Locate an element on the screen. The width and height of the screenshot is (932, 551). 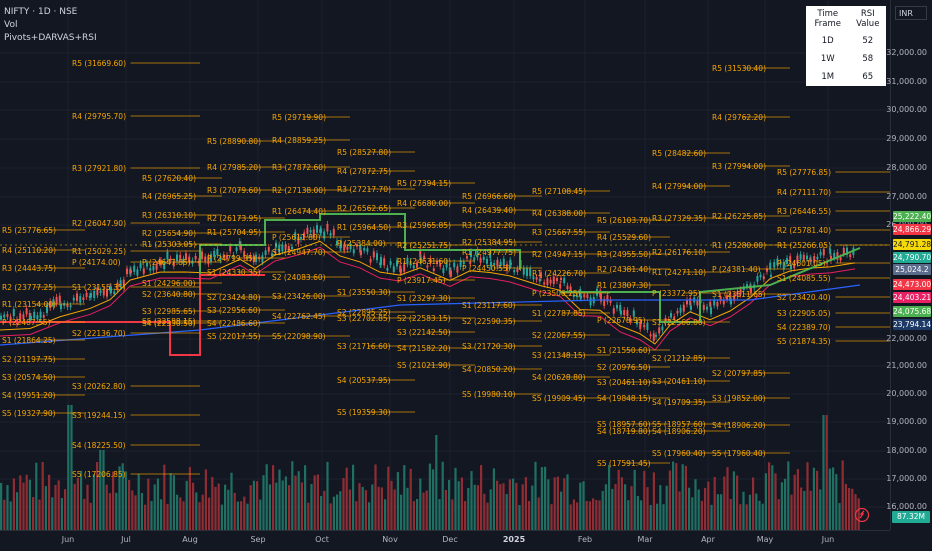
pivot-label: R2 (24381.40) is located at coordinates (624, 269).